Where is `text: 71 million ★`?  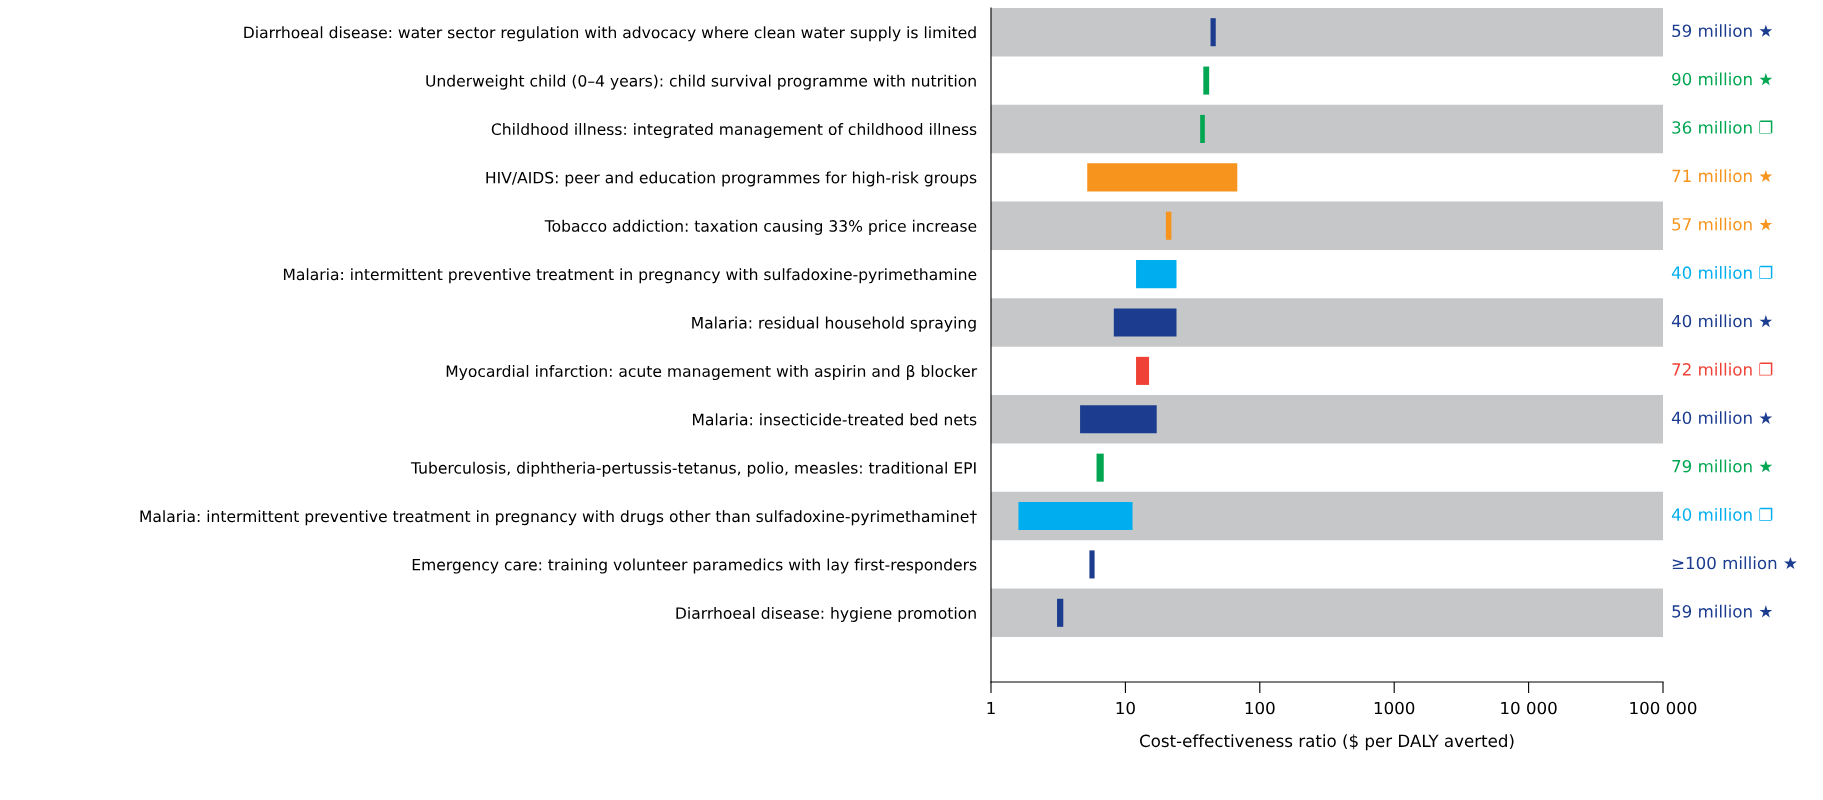
text: 71 million ★ is located at coordinates (1722, 176).